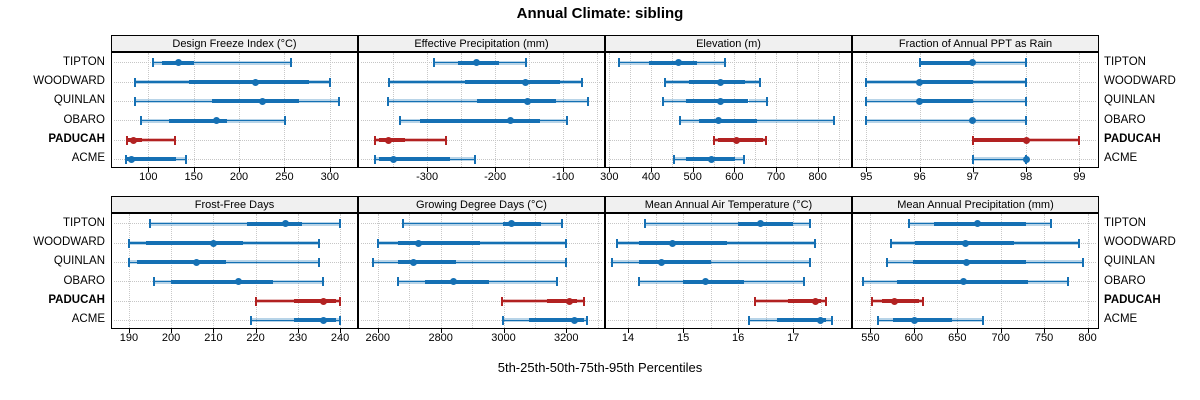  I want to click on axis-tick-label: 17, so click(793, 338).